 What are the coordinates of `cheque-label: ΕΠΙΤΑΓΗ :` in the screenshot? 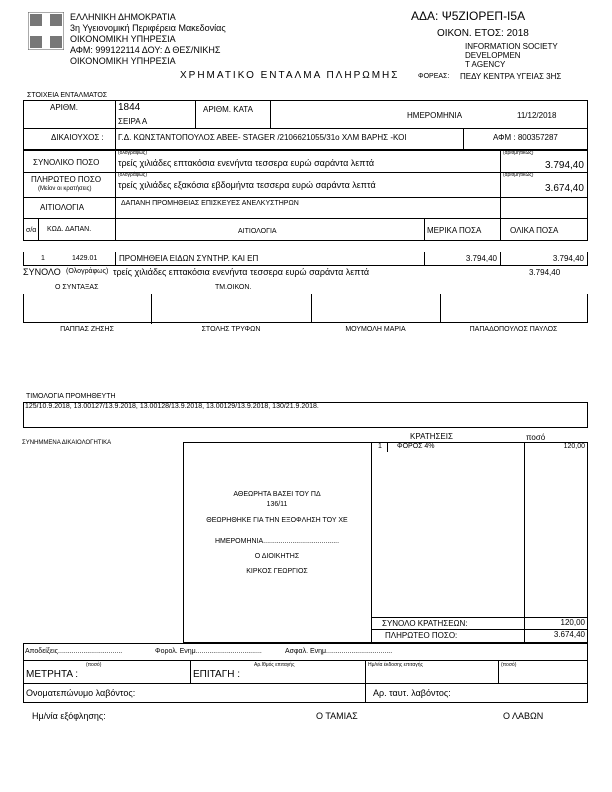 It's located at (216, 674).